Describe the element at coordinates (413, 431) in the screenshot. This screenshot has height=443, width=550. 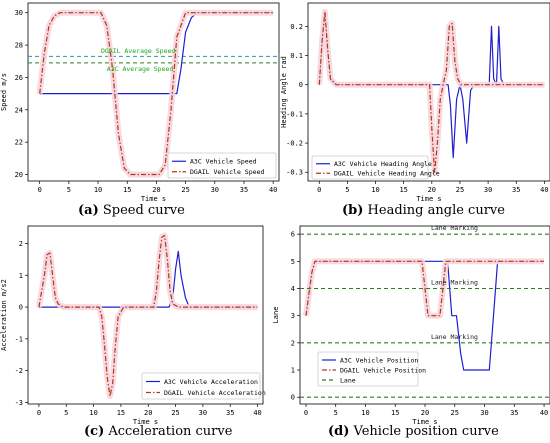
I see `caption-d: (d) Vehicle position curve` at that location.